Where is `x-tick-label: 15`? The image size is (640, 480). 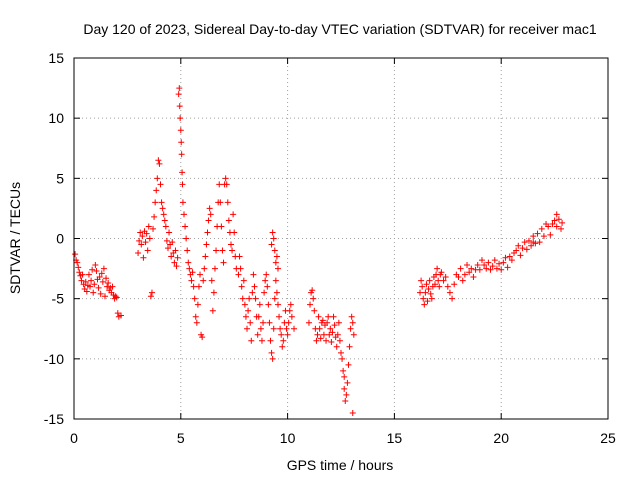
x-tick-label: 15 is located at coordinates (395, 438).